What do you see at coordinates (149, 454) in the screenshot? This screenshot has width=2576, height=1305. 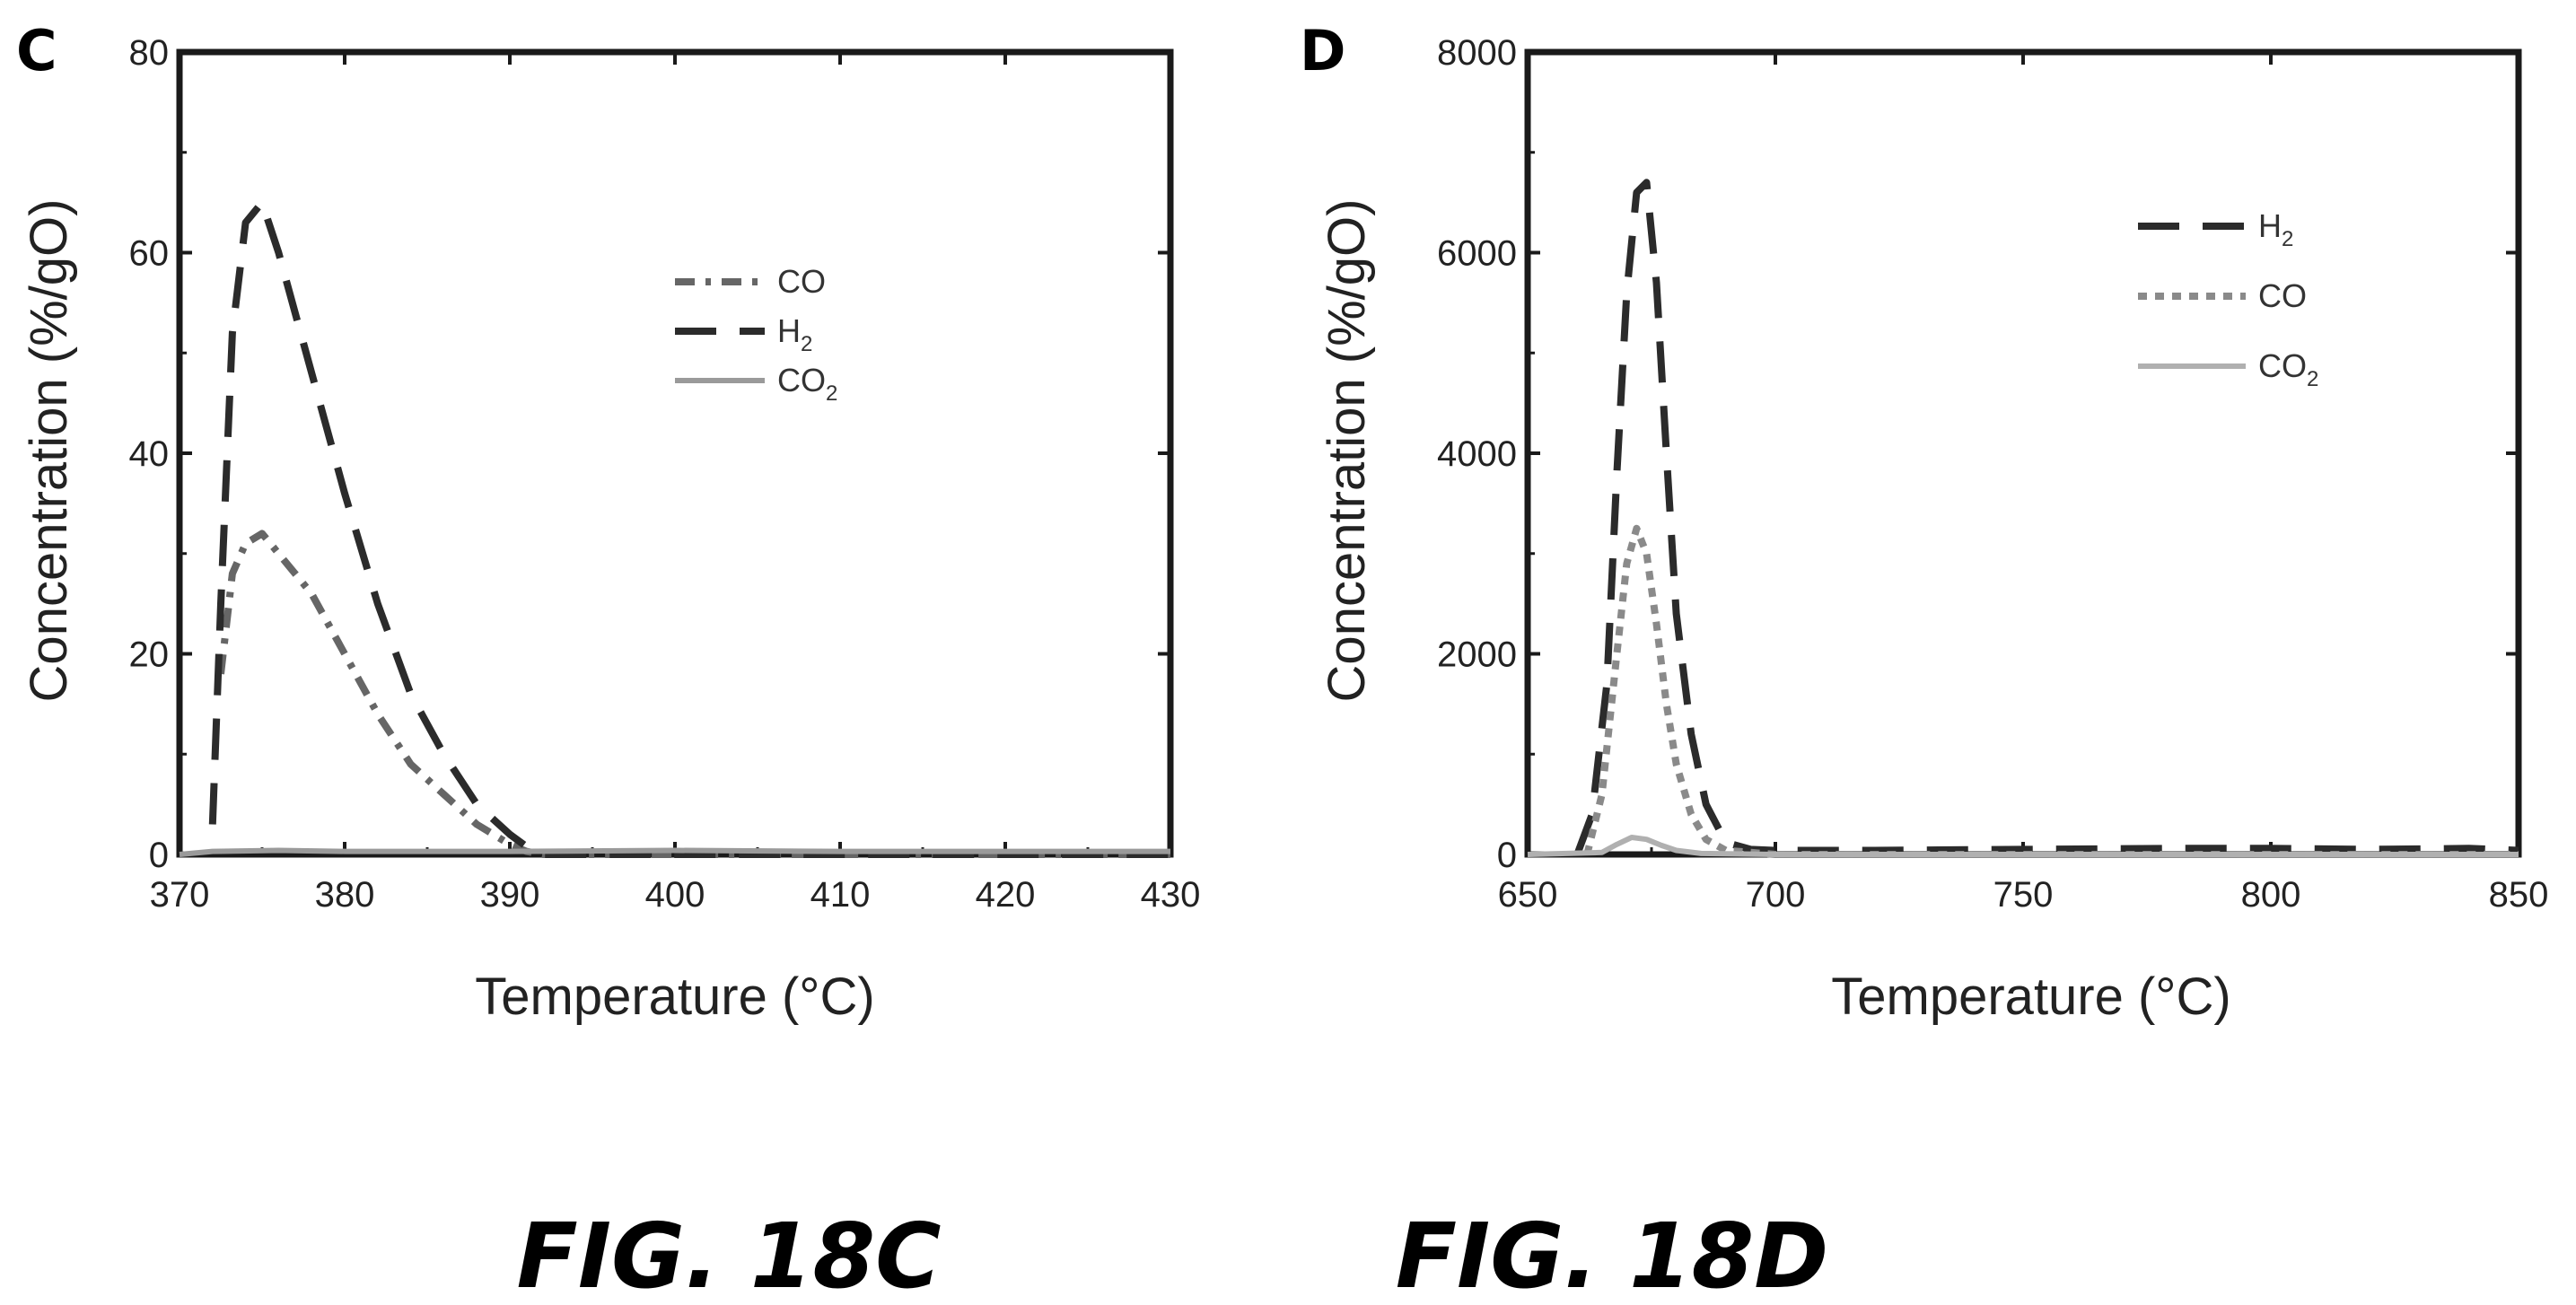 I see `panel-c-y-tick-label: 40` at bounding box center [149, 454].